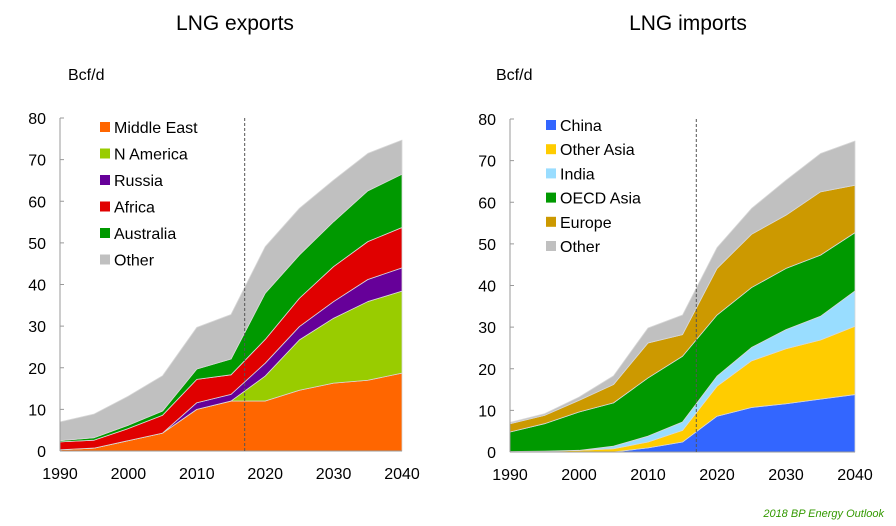 Image resolution: width=896 pixels, height=526 pixels. I want to click on exports-y-axis-label: Bcf/d, so click(86, 75).